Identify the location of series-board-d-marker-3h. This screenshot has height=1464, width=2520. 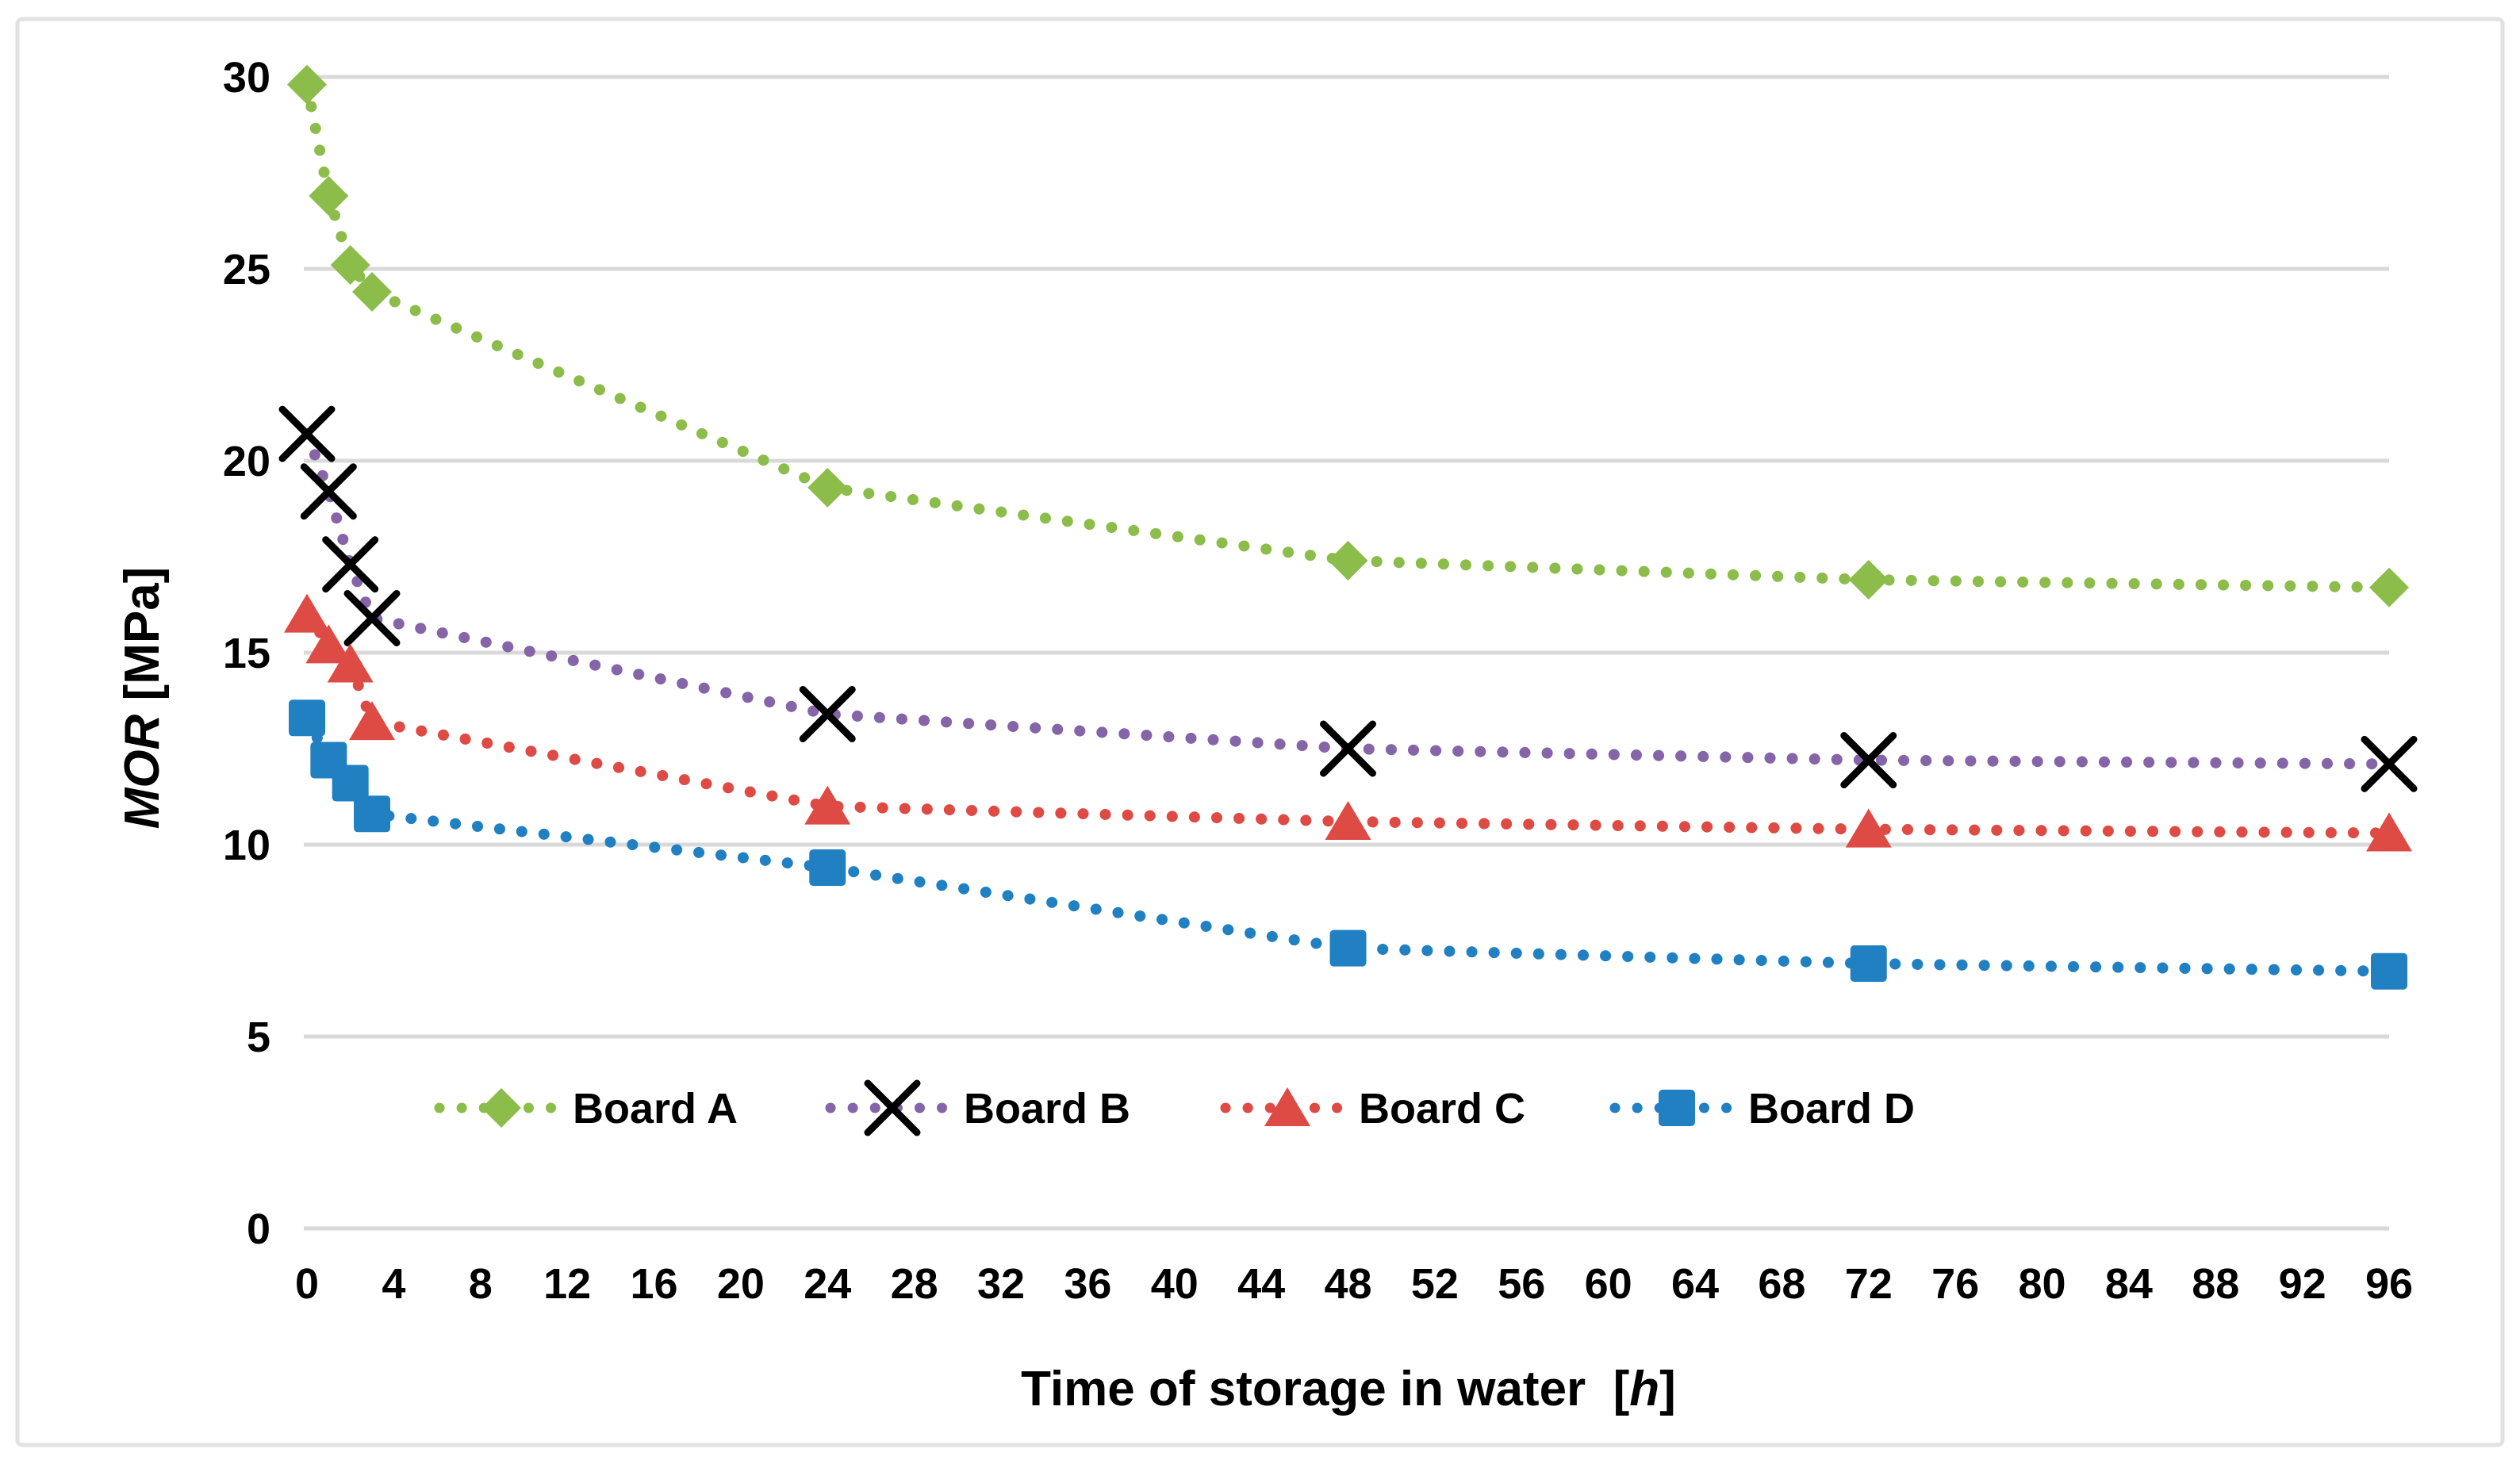
(372, 814).